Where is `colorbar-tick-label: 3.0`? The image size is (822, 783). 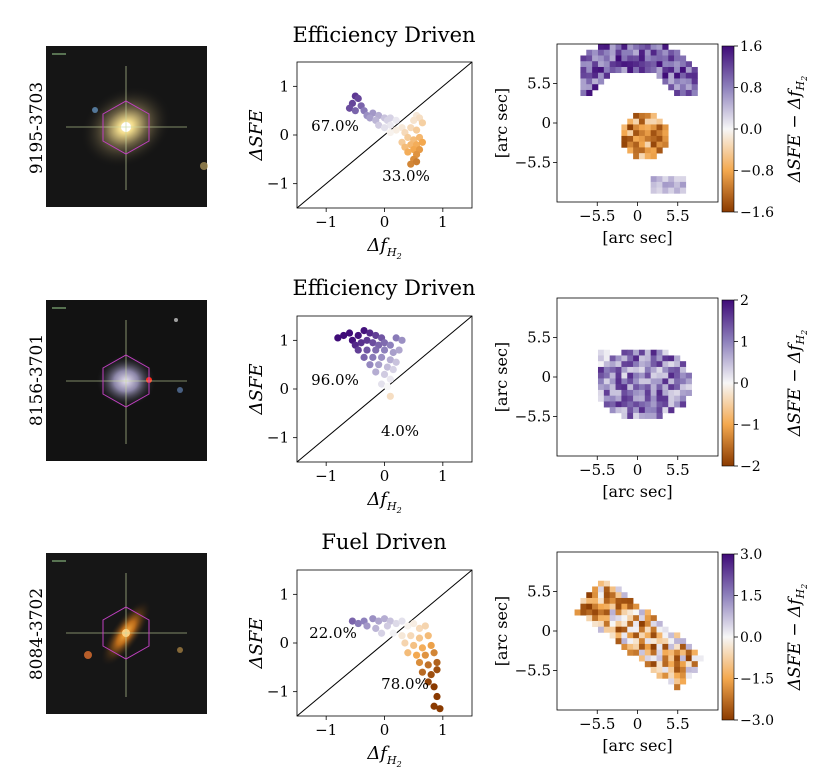
colorbar-tick-label: 3.0 is located at coordinates (751, 555).